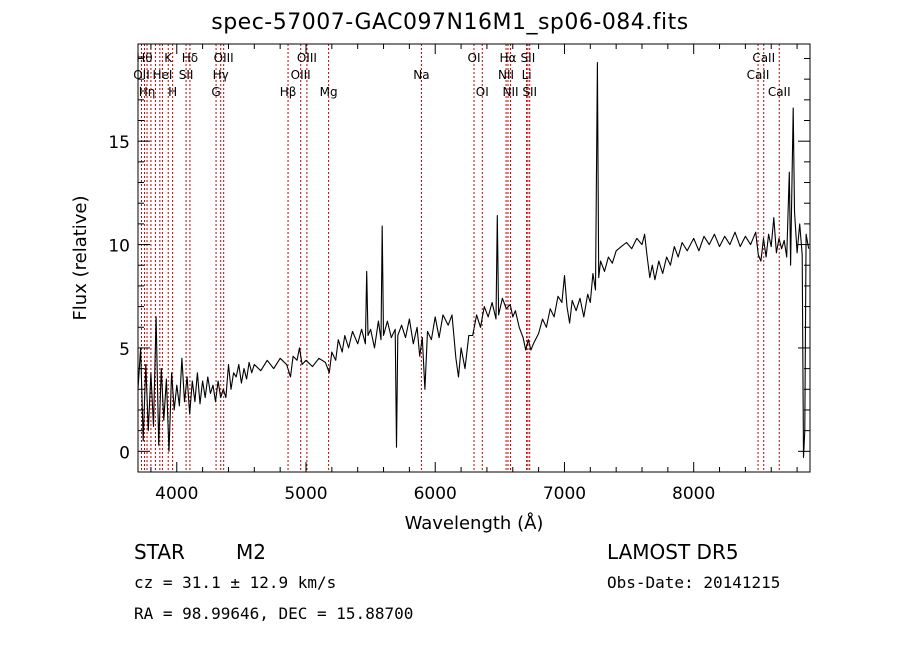 The width and height of the screenshot is (900, 649). I want to click on y-axis-label: Flux (relative), so click(80, 257).